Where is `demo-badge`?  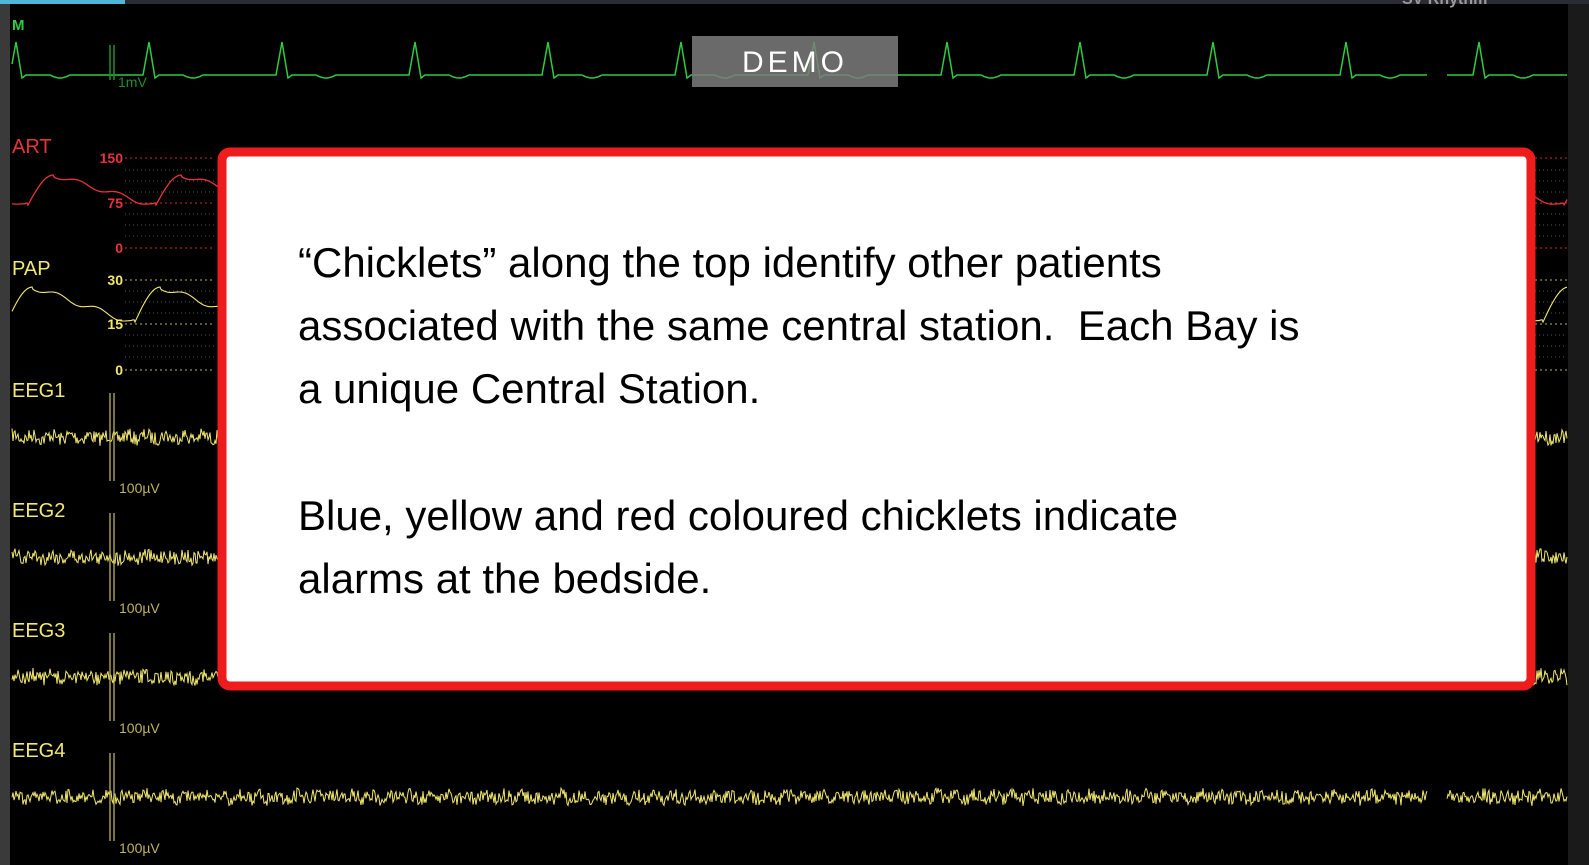 demo-badge is located at coordinates (795, 61).